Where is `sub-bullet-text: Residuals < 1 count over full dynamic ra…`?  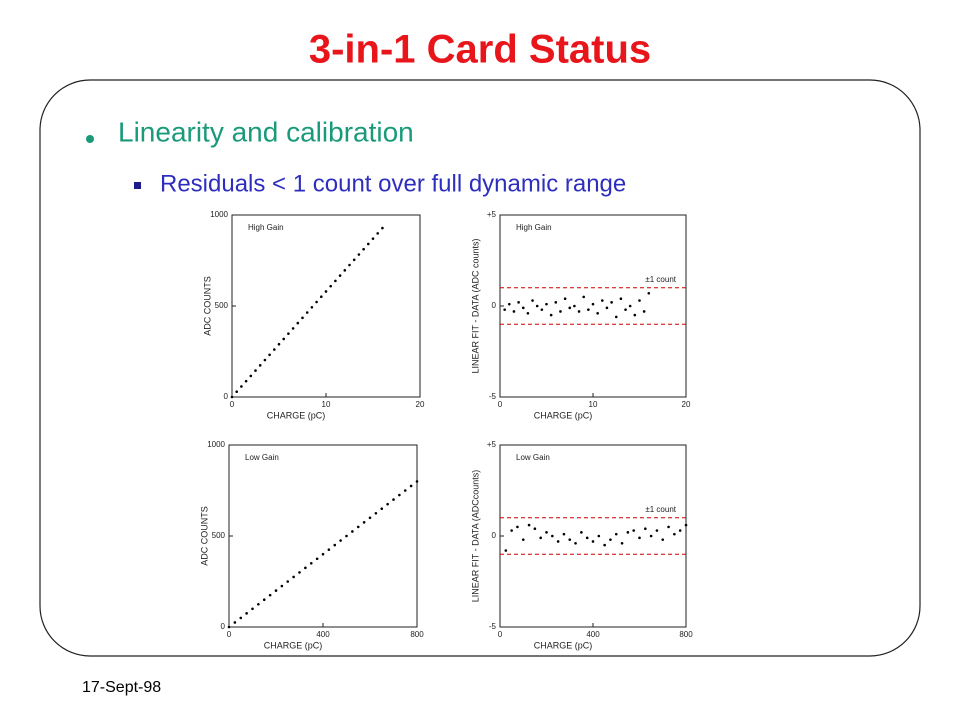
sub-bullet-text: Residuals < 1 count over full dynamic ra… is located at coordinates (393, 183).